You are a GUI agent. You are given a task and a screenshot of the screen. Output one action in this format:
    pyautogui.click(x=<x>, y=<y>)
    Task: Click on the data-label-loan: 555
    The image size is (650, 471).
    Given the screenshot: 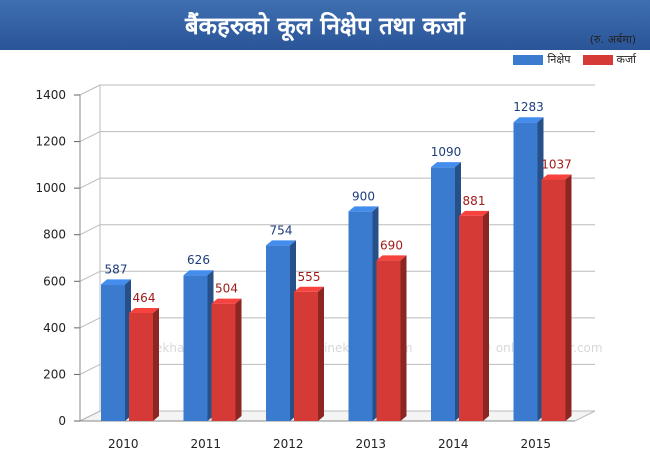 What is the action you would take?
    pyautogui.click(x=309, y=277)
    